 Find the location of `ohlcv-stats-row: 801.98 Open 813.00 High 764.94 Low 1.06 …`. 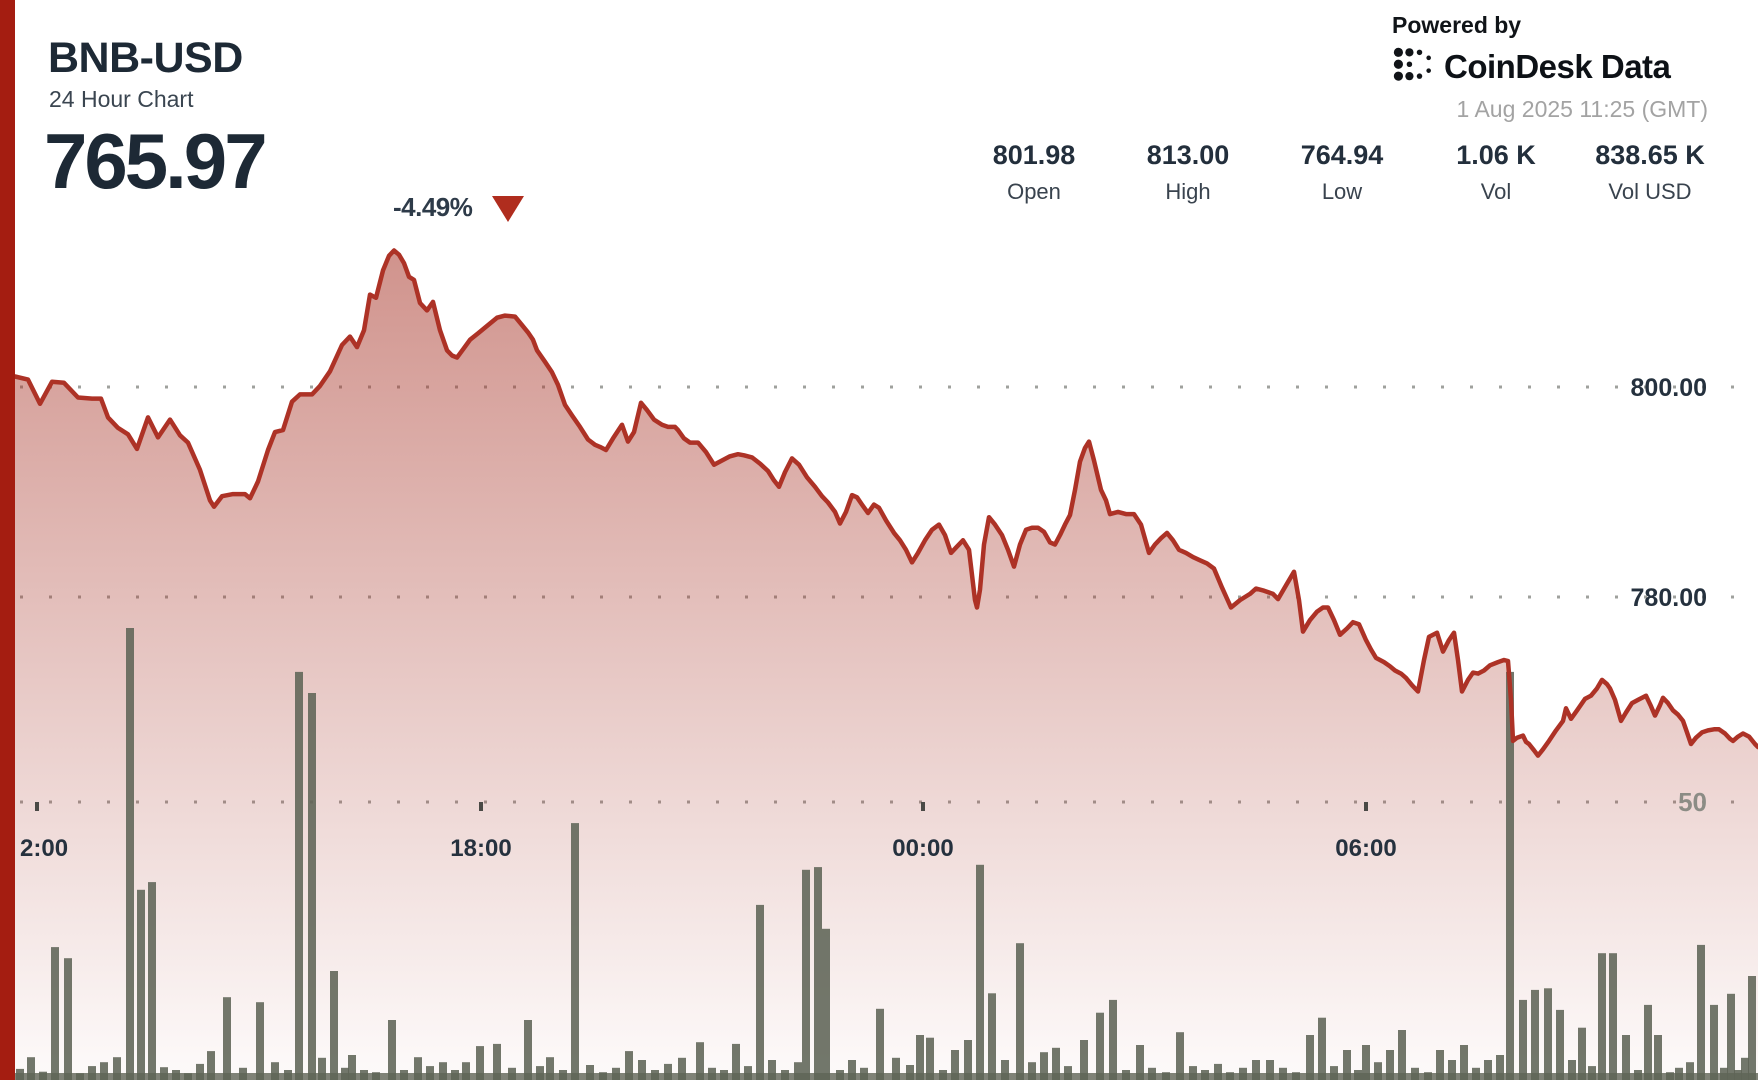

ohlcv-stats-row: 801.98 Open 813.00 High 764.94 Low 1.06 … is located at coordinates (1342, 172).